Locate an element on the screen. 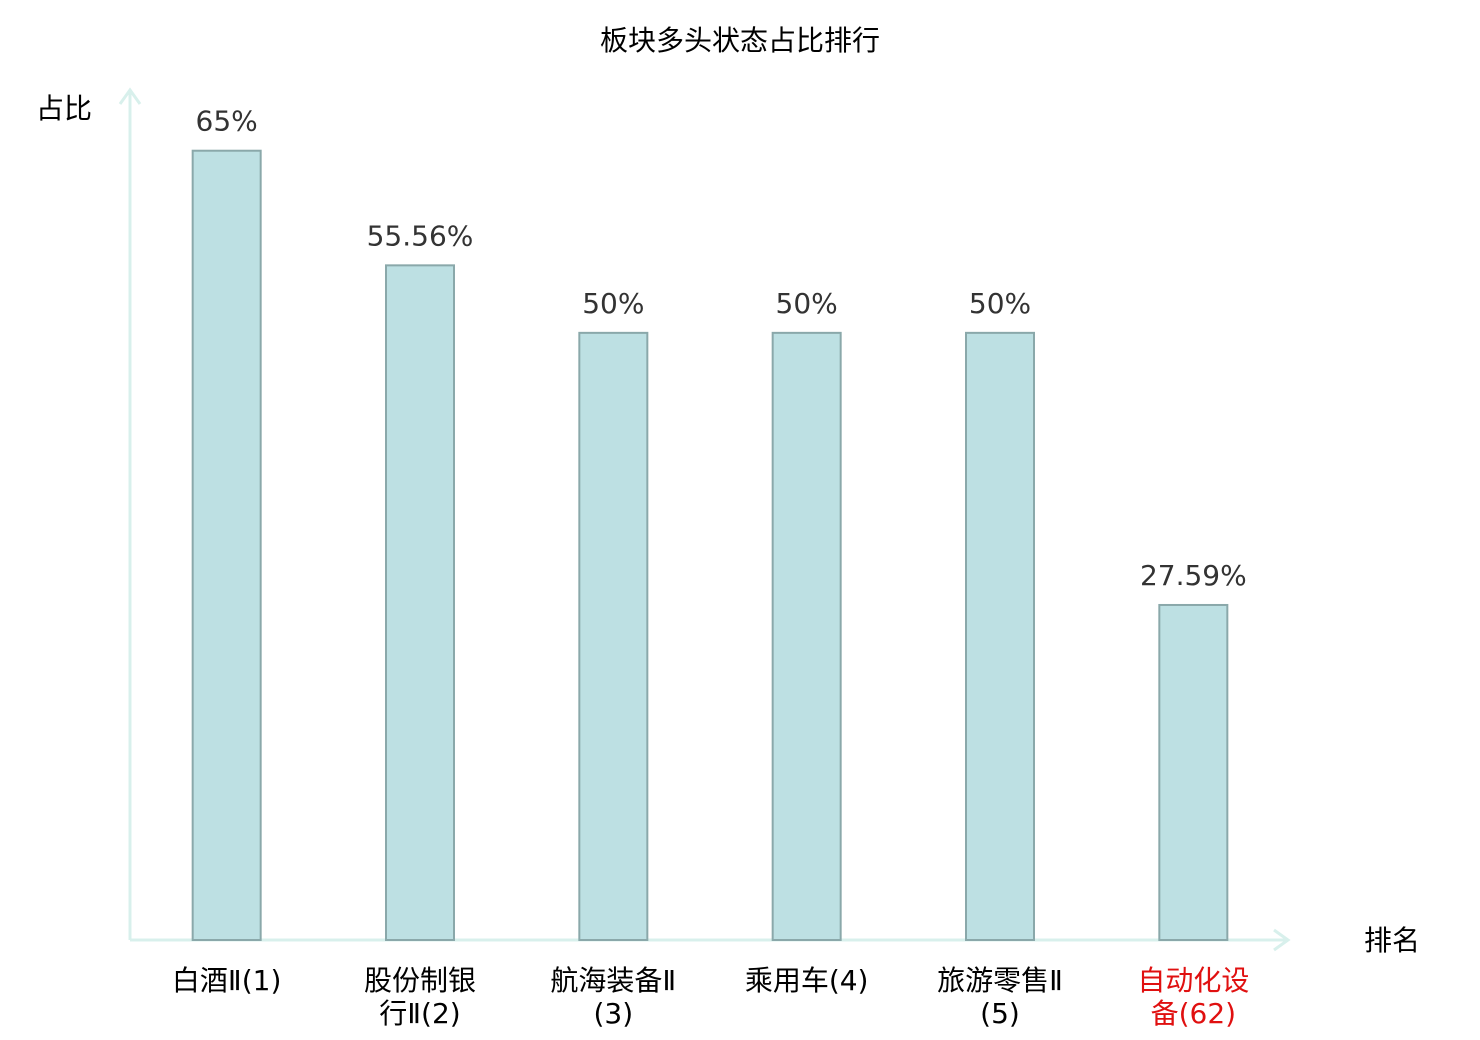 The width and height of the screenshot is (1480, 1040). x-tick-label: 自动化设备(62) is located at coordinates (1193, 997).